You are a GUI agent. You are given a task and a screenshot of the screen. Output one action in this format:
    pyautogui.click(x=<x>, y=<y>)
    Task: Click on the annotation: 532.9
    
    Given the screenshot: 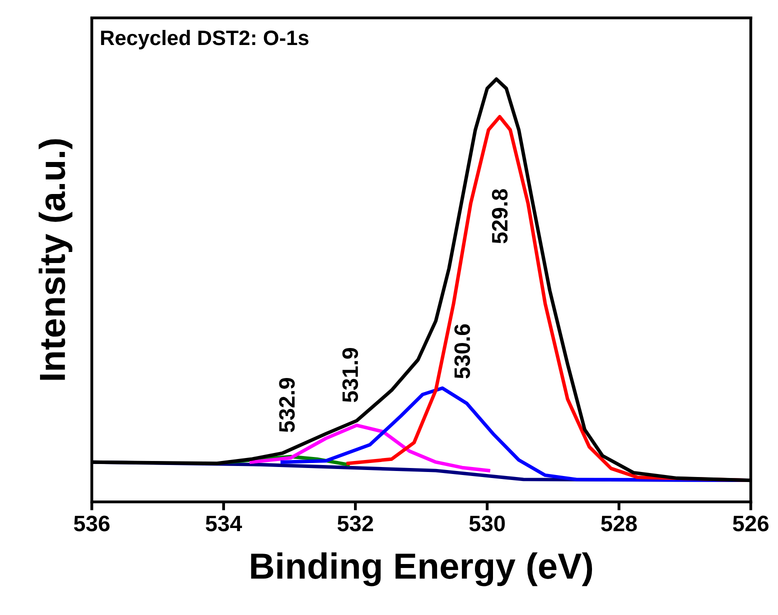 What is the action you would take?
    pyautogui.click(x=287, y=405)
    